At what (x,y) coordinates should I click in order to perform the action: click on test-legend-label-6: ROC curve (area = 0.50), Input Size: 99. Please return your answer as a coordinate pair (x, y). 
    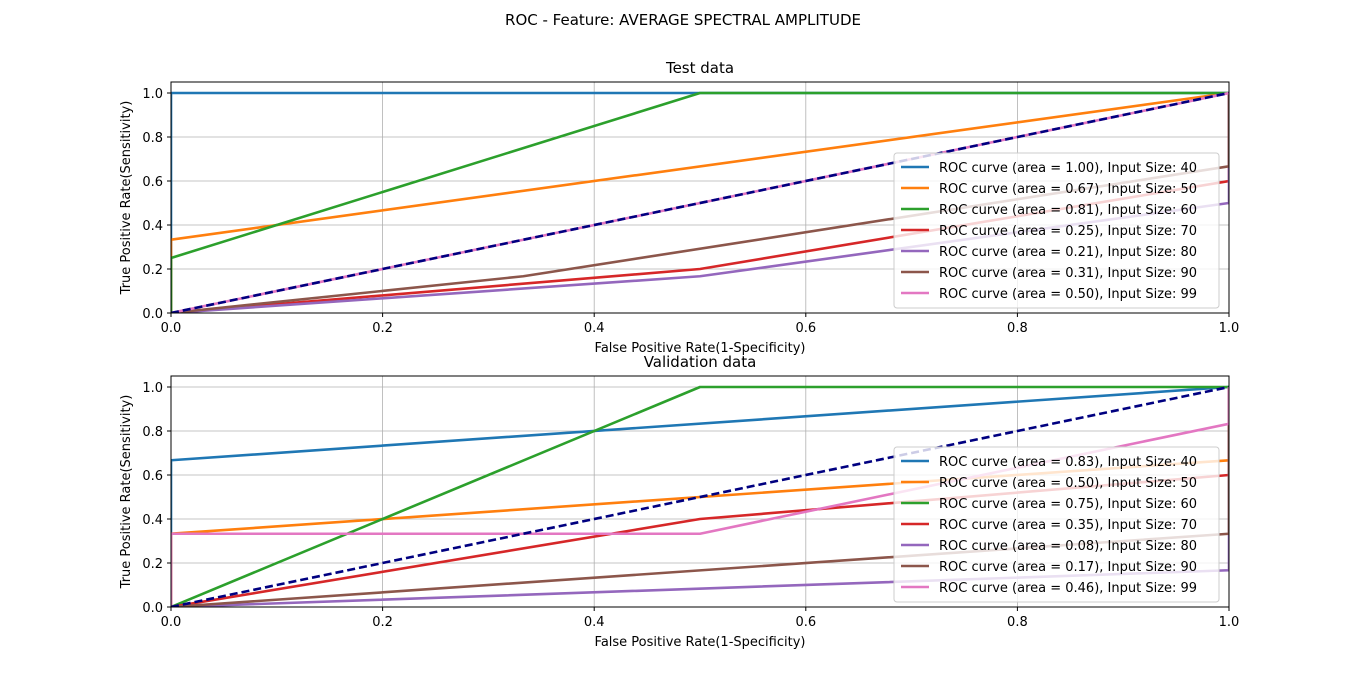
    Looking at the image, I should click on (1068, 294).